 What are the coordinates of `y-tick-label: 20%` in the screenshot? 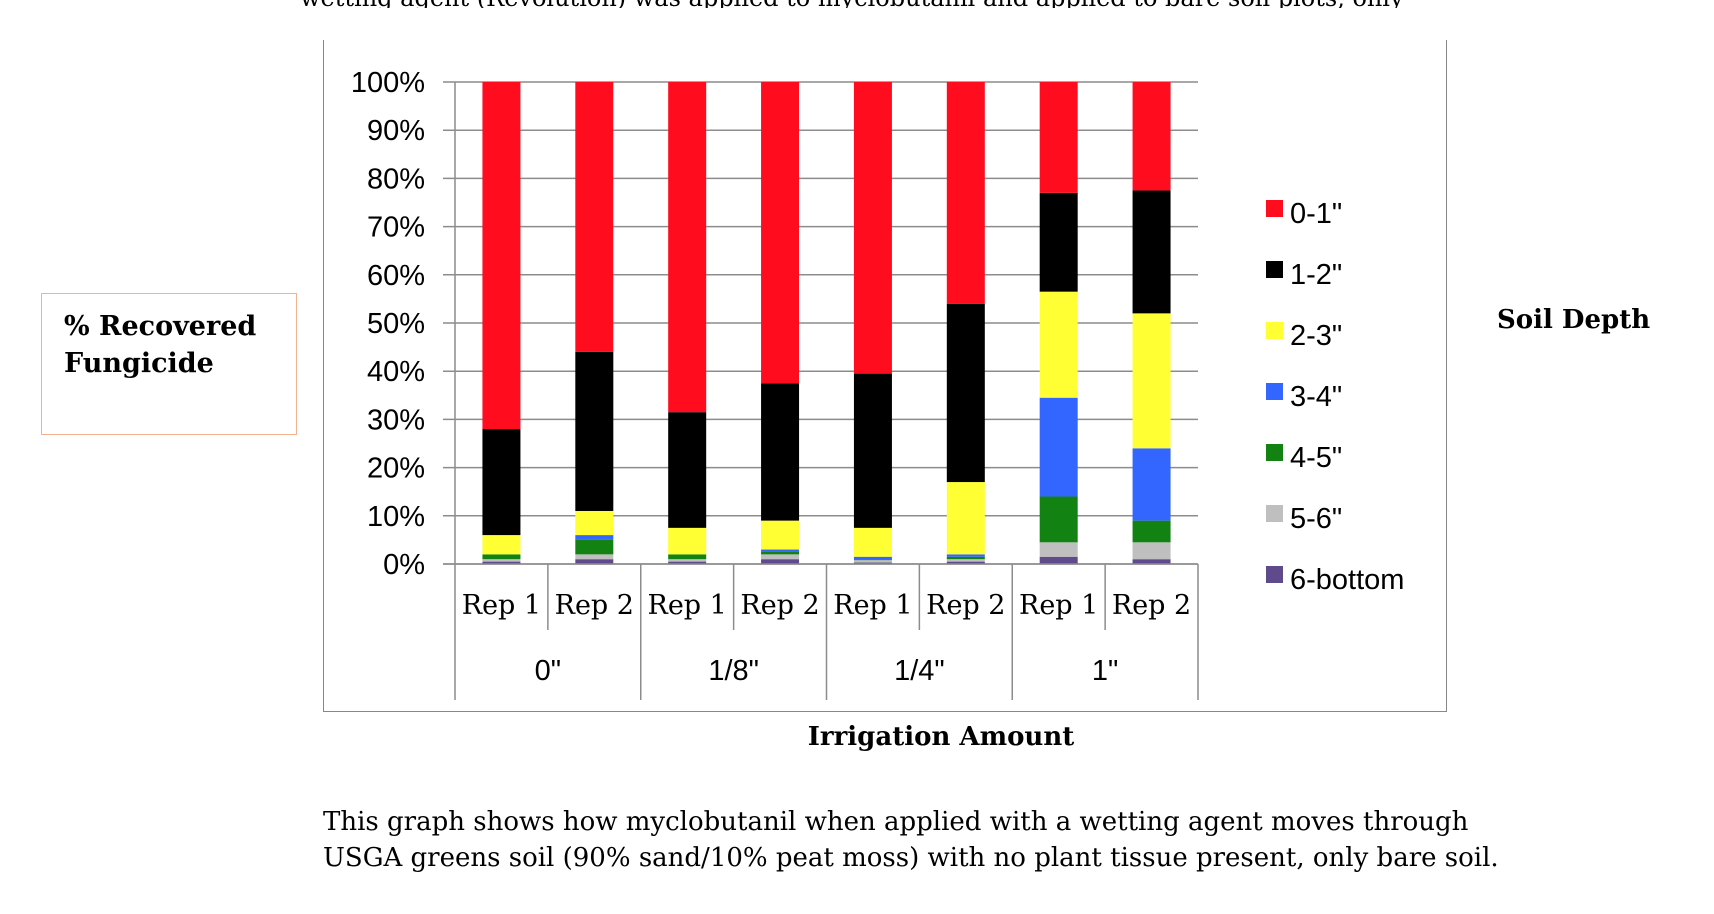 It's located at (396, 469).